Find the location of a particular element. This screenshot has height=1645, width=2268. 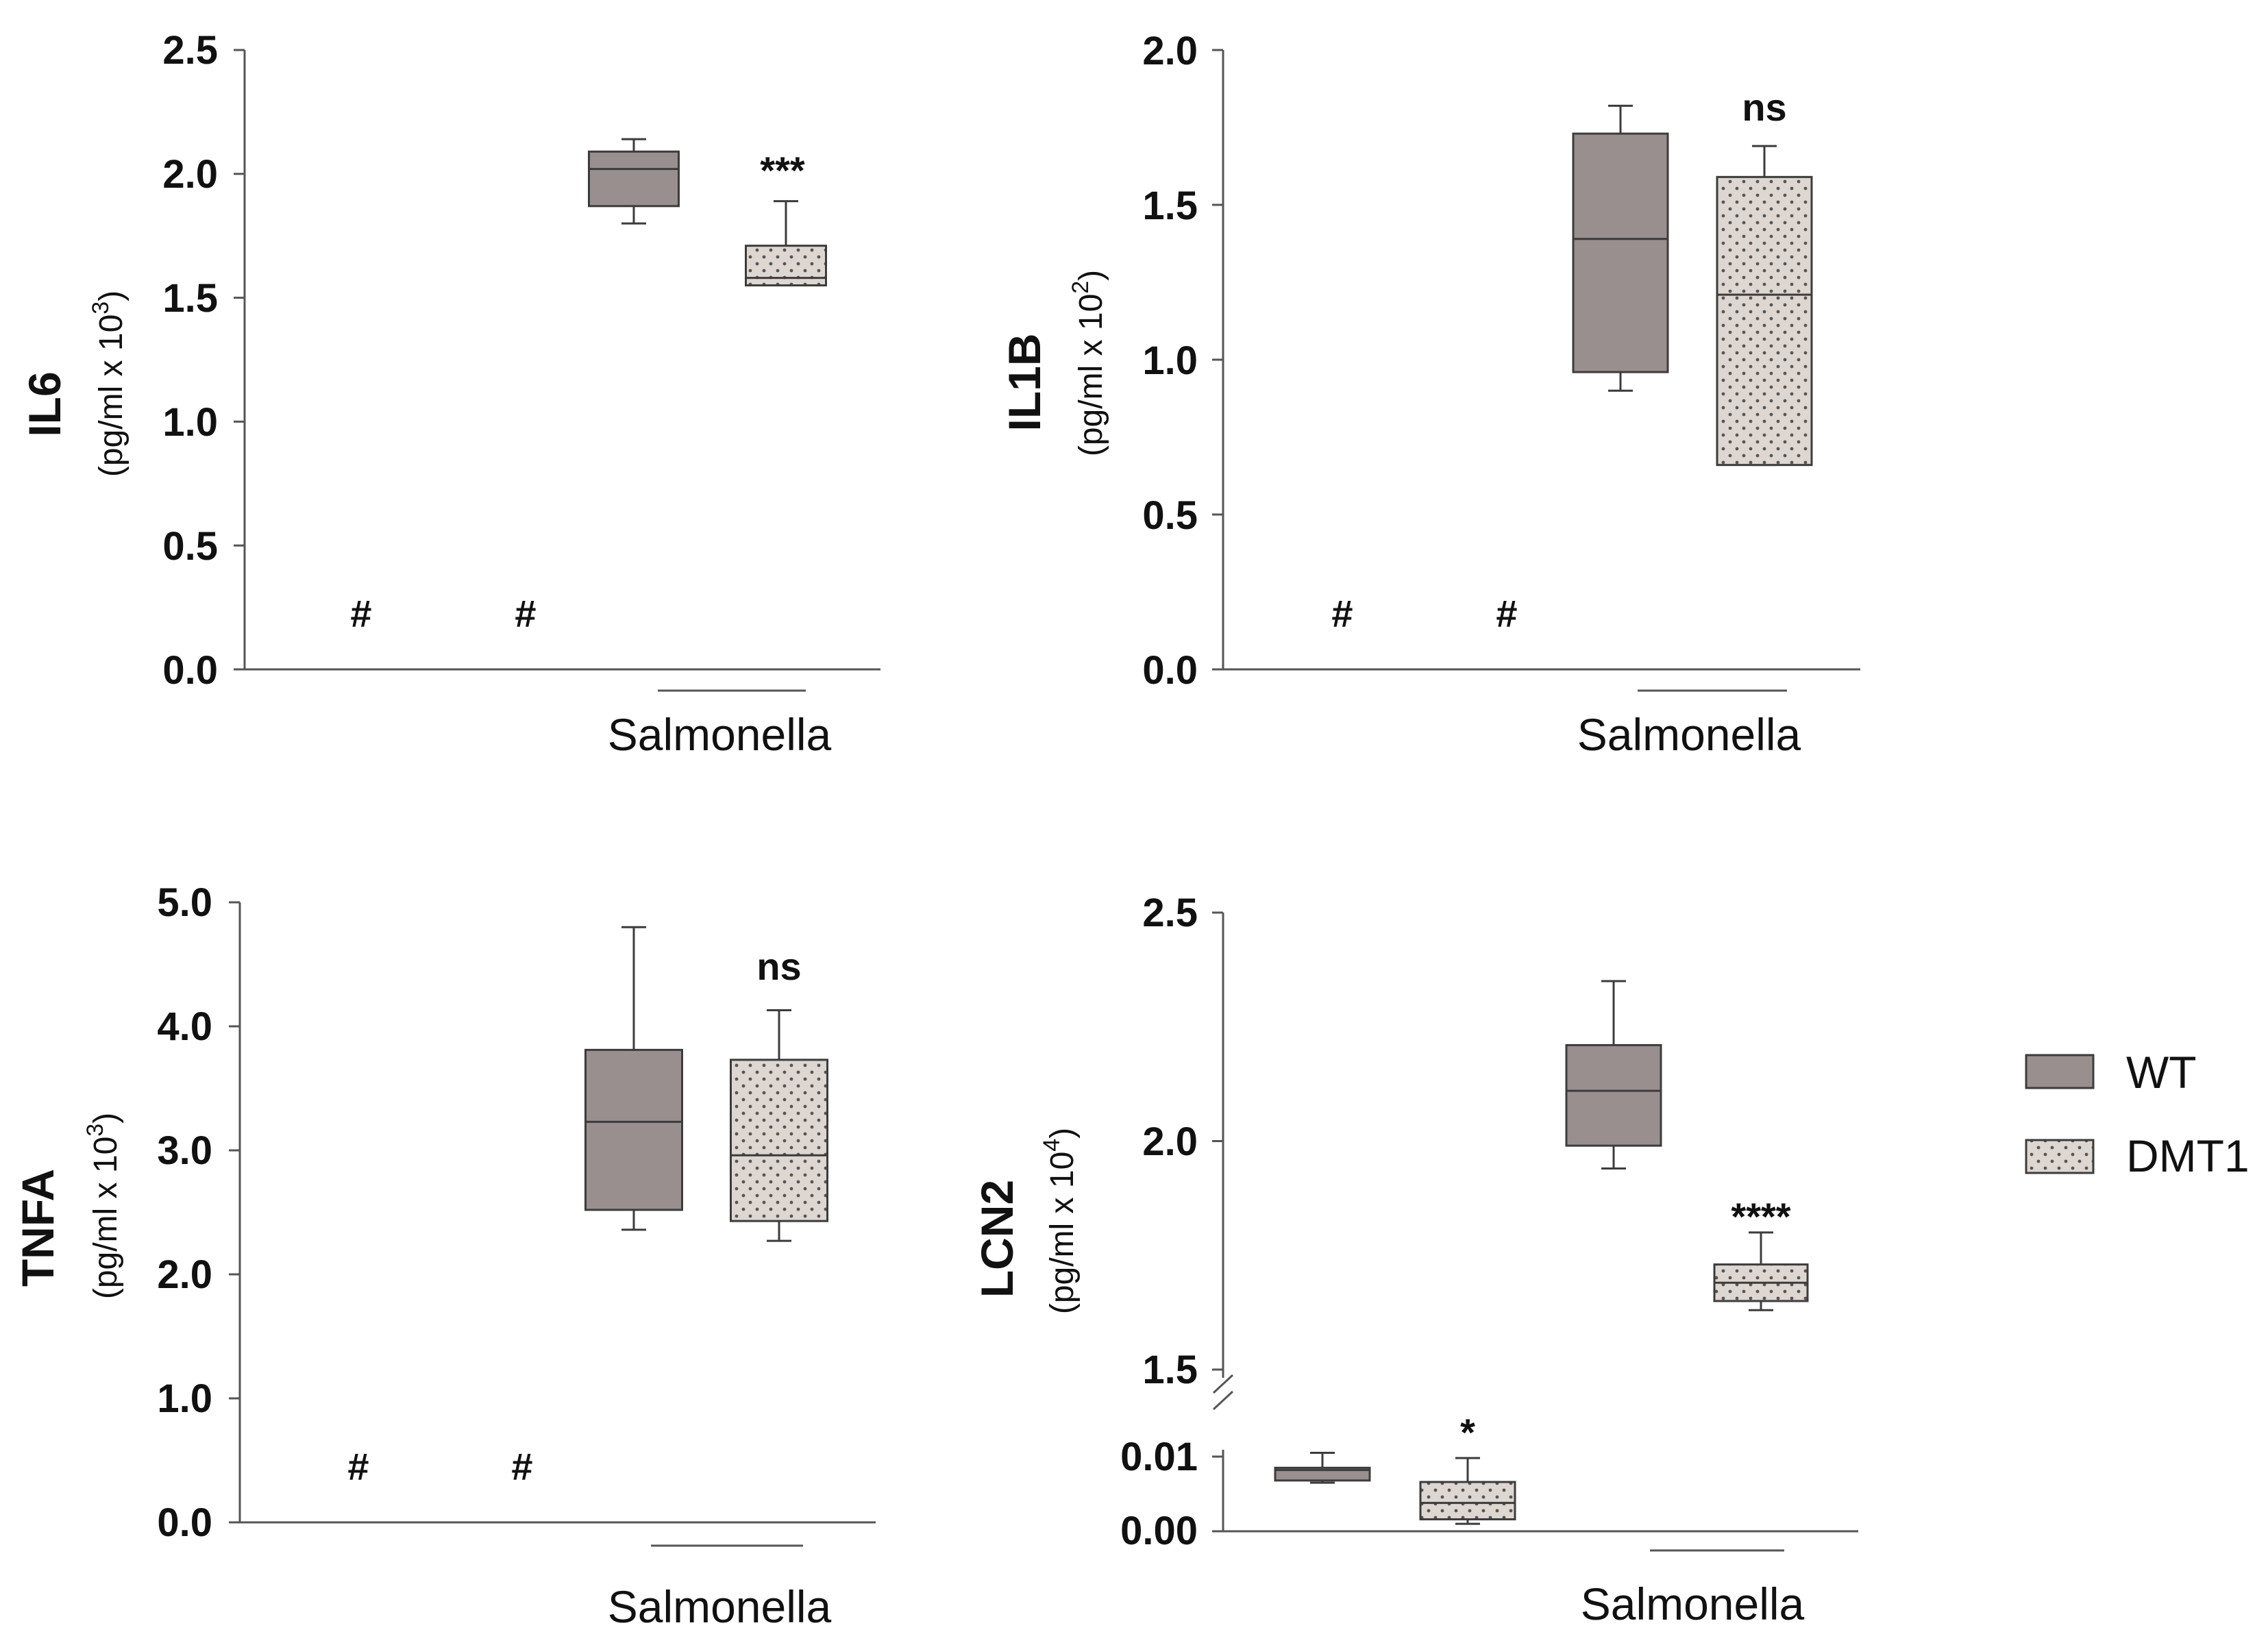

lcn2-box-dmt1-control is located at coordinates (1467, 1491).